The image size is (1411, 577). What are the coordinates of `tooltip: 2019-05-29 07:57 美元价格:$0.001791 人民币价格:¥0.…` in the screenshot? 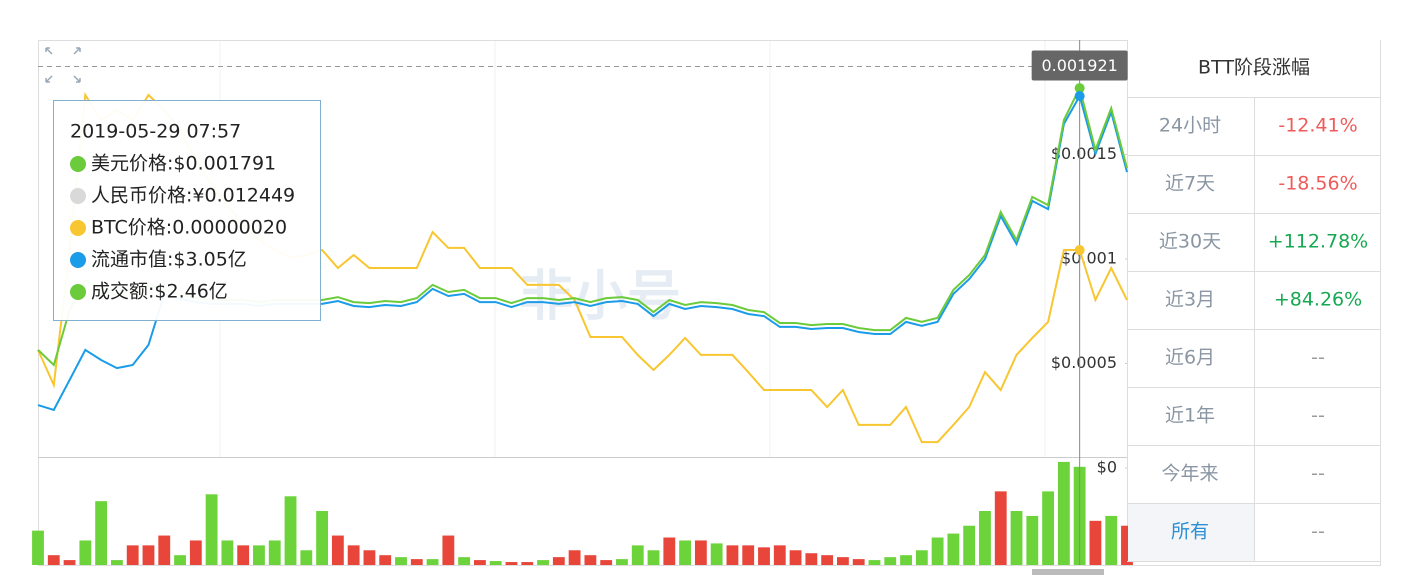 It's located at (187, 210).